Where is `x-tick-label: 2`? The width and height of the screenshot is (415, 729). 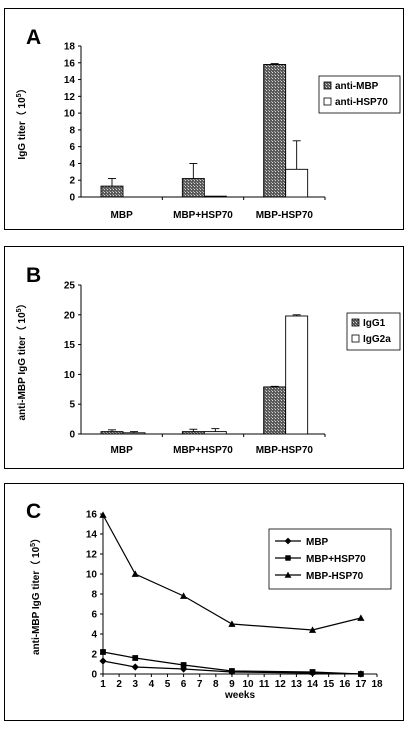
x-tick-label: 2 is located at coordinates (119, 684).